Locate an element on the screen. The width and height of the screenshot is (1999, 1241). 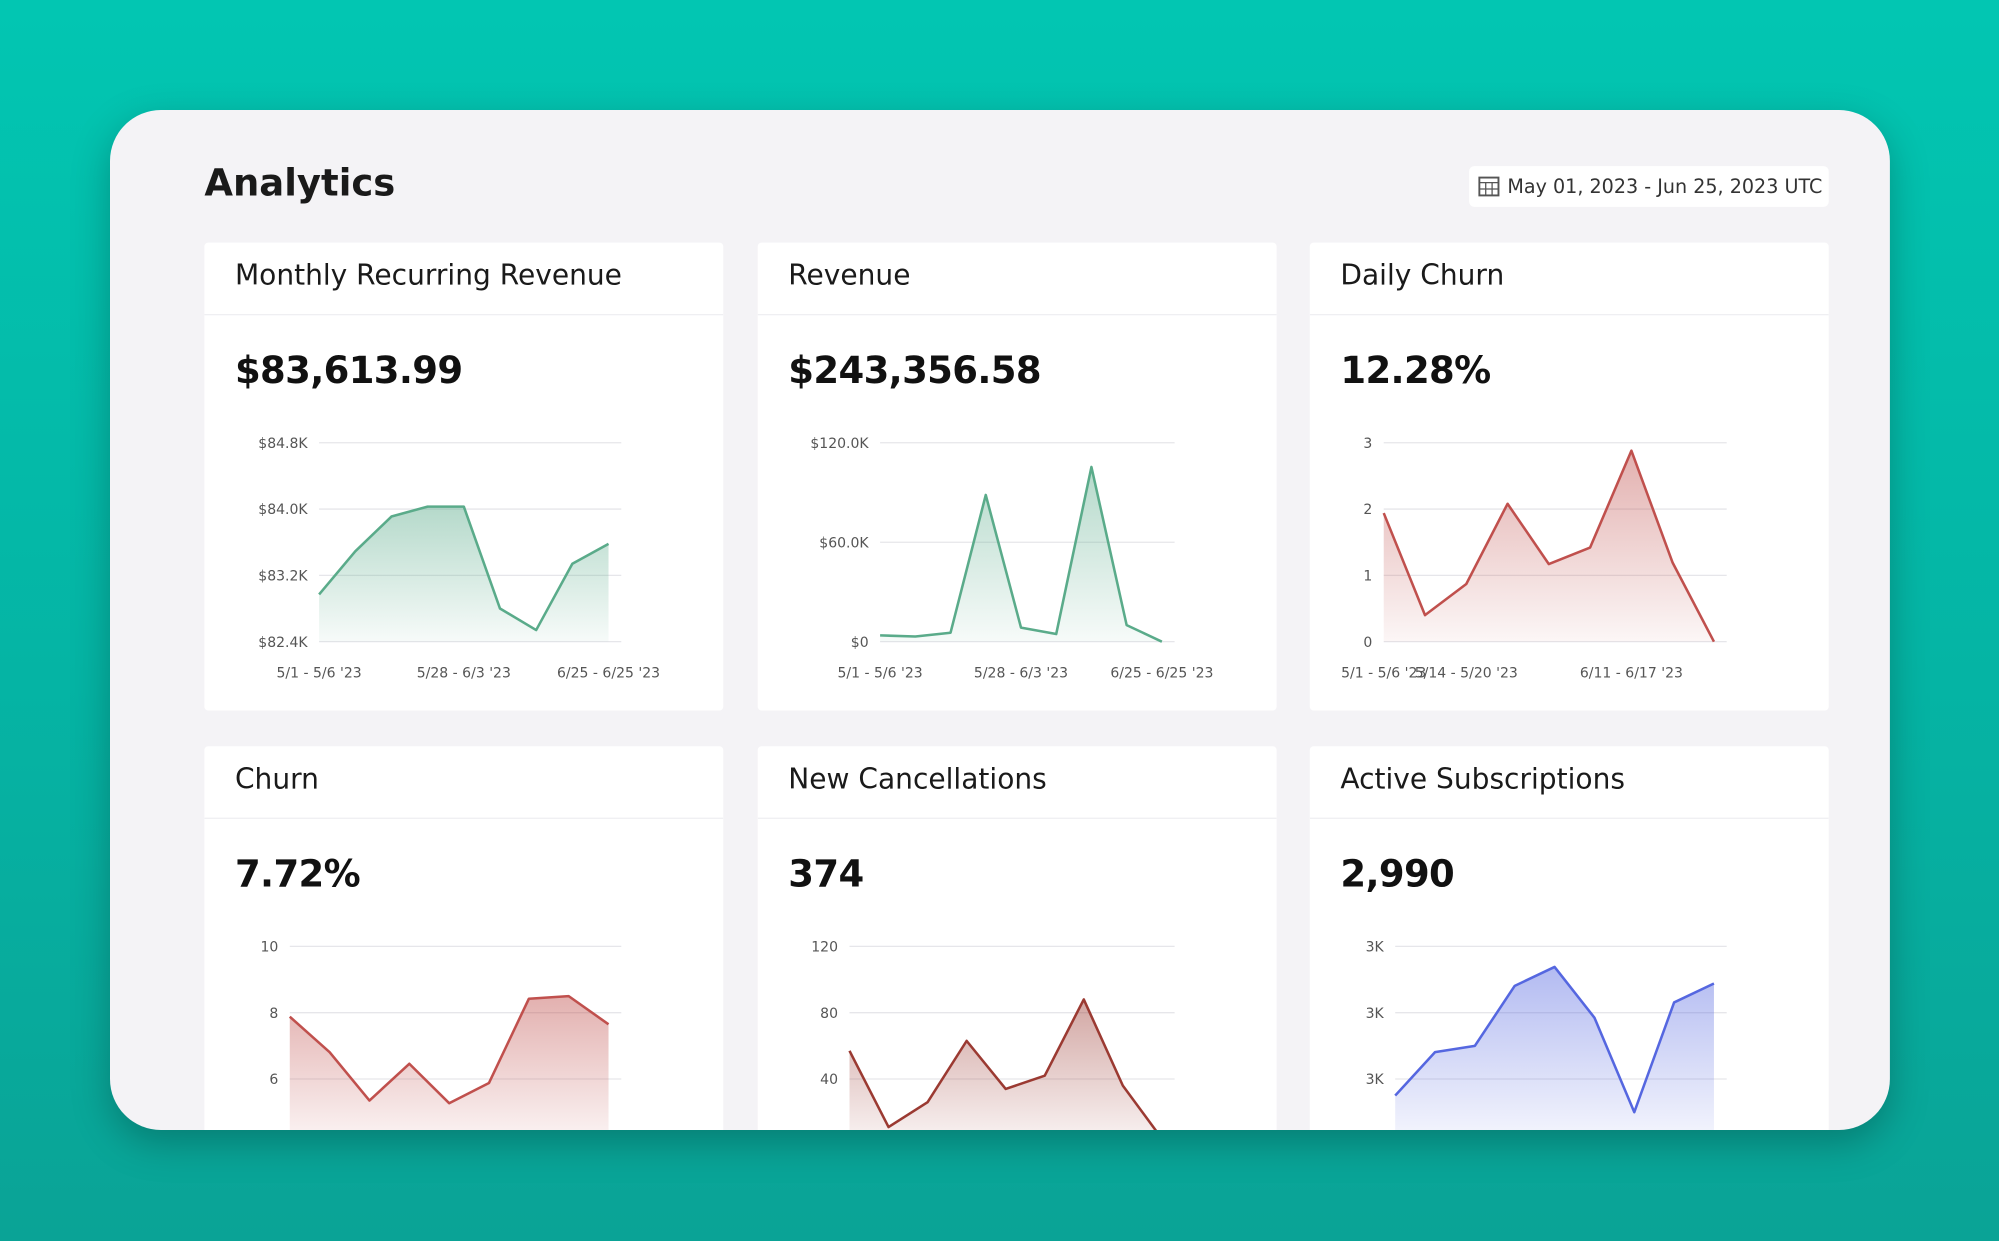
card-title: Revenue is located at coordinates (849, 276).